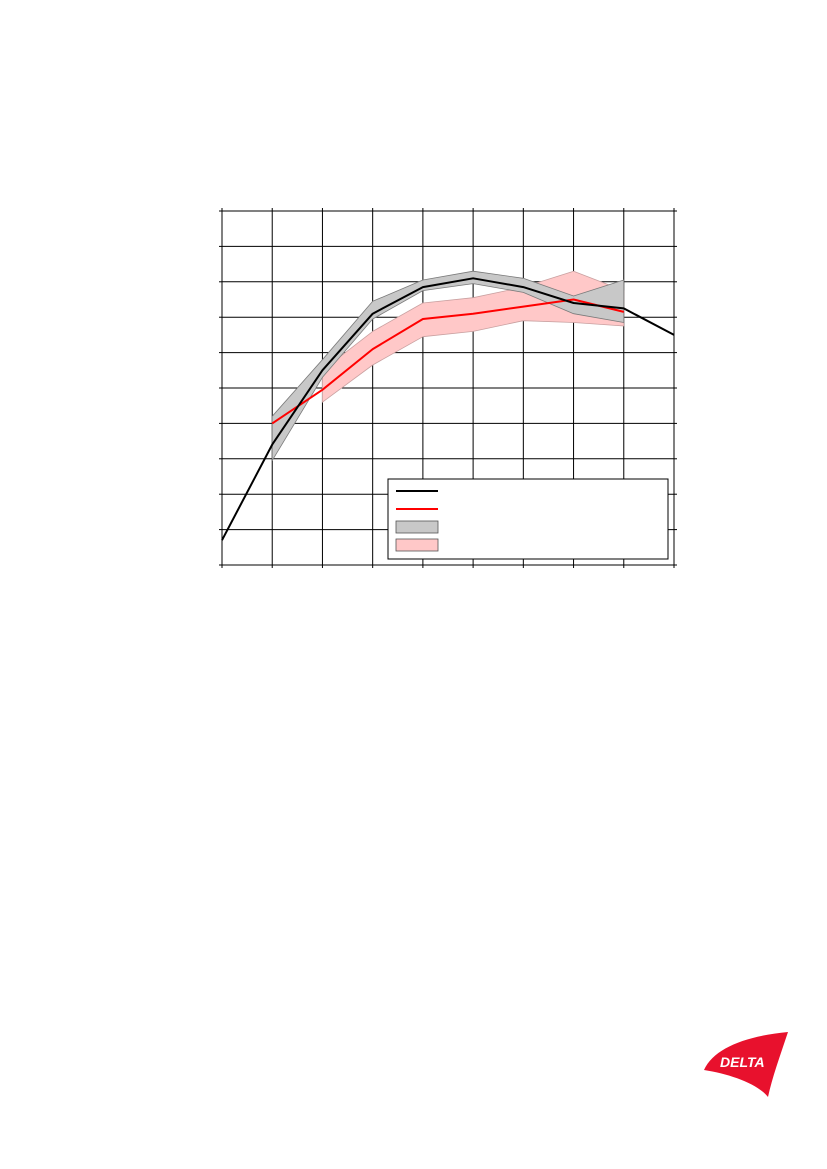 Image resolution: width=827 pixels, height=1169 pixels. What do you see at coordinates (528, 519) in the screenshot?
I see `legend` at bounding box center [528, 519].